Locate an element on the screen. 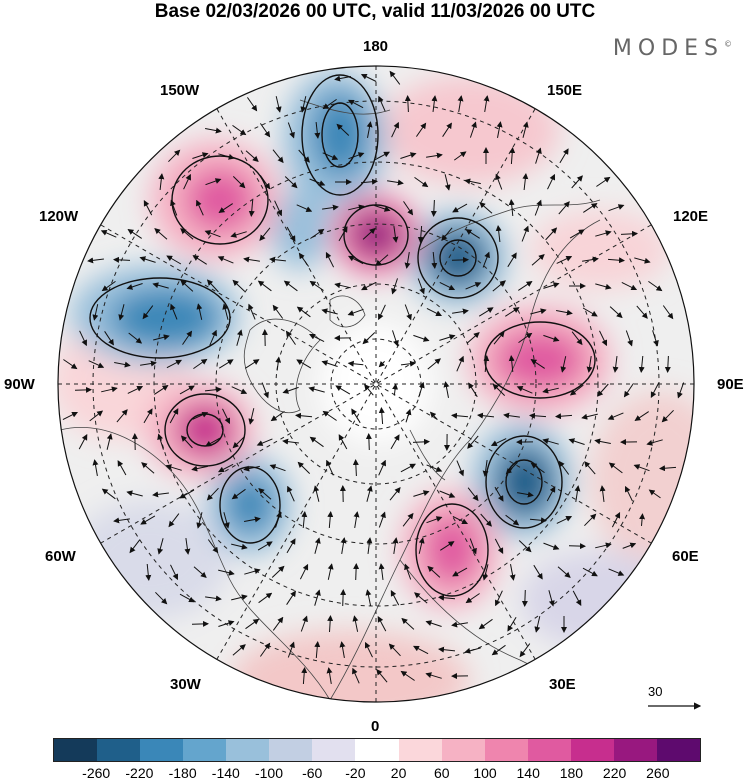 This screenshot has width=750, height=783. lon-label-90w: 90W is located at coordinates (19, 384).